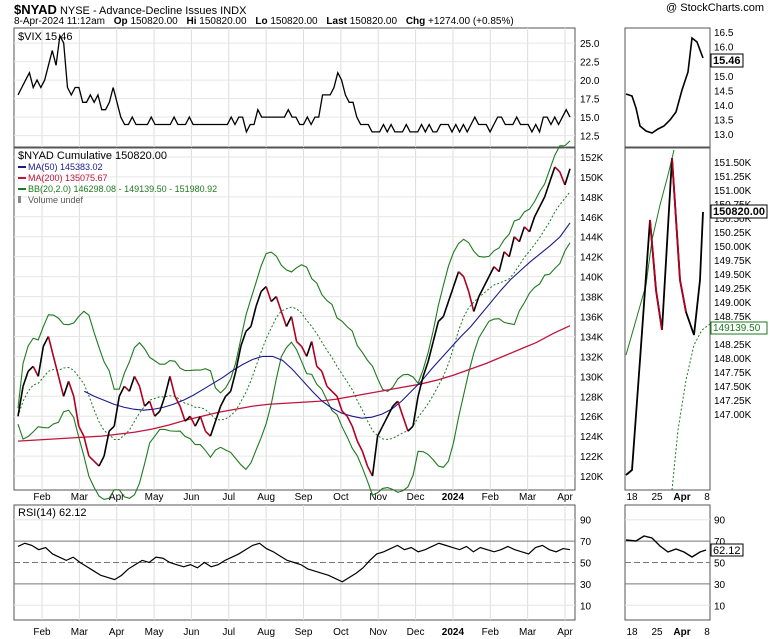 The image size is (770, 639). Describe the element at coordinates (590, 63) in the screenshot. I see `vix-tick-label: 22.5` at that location.